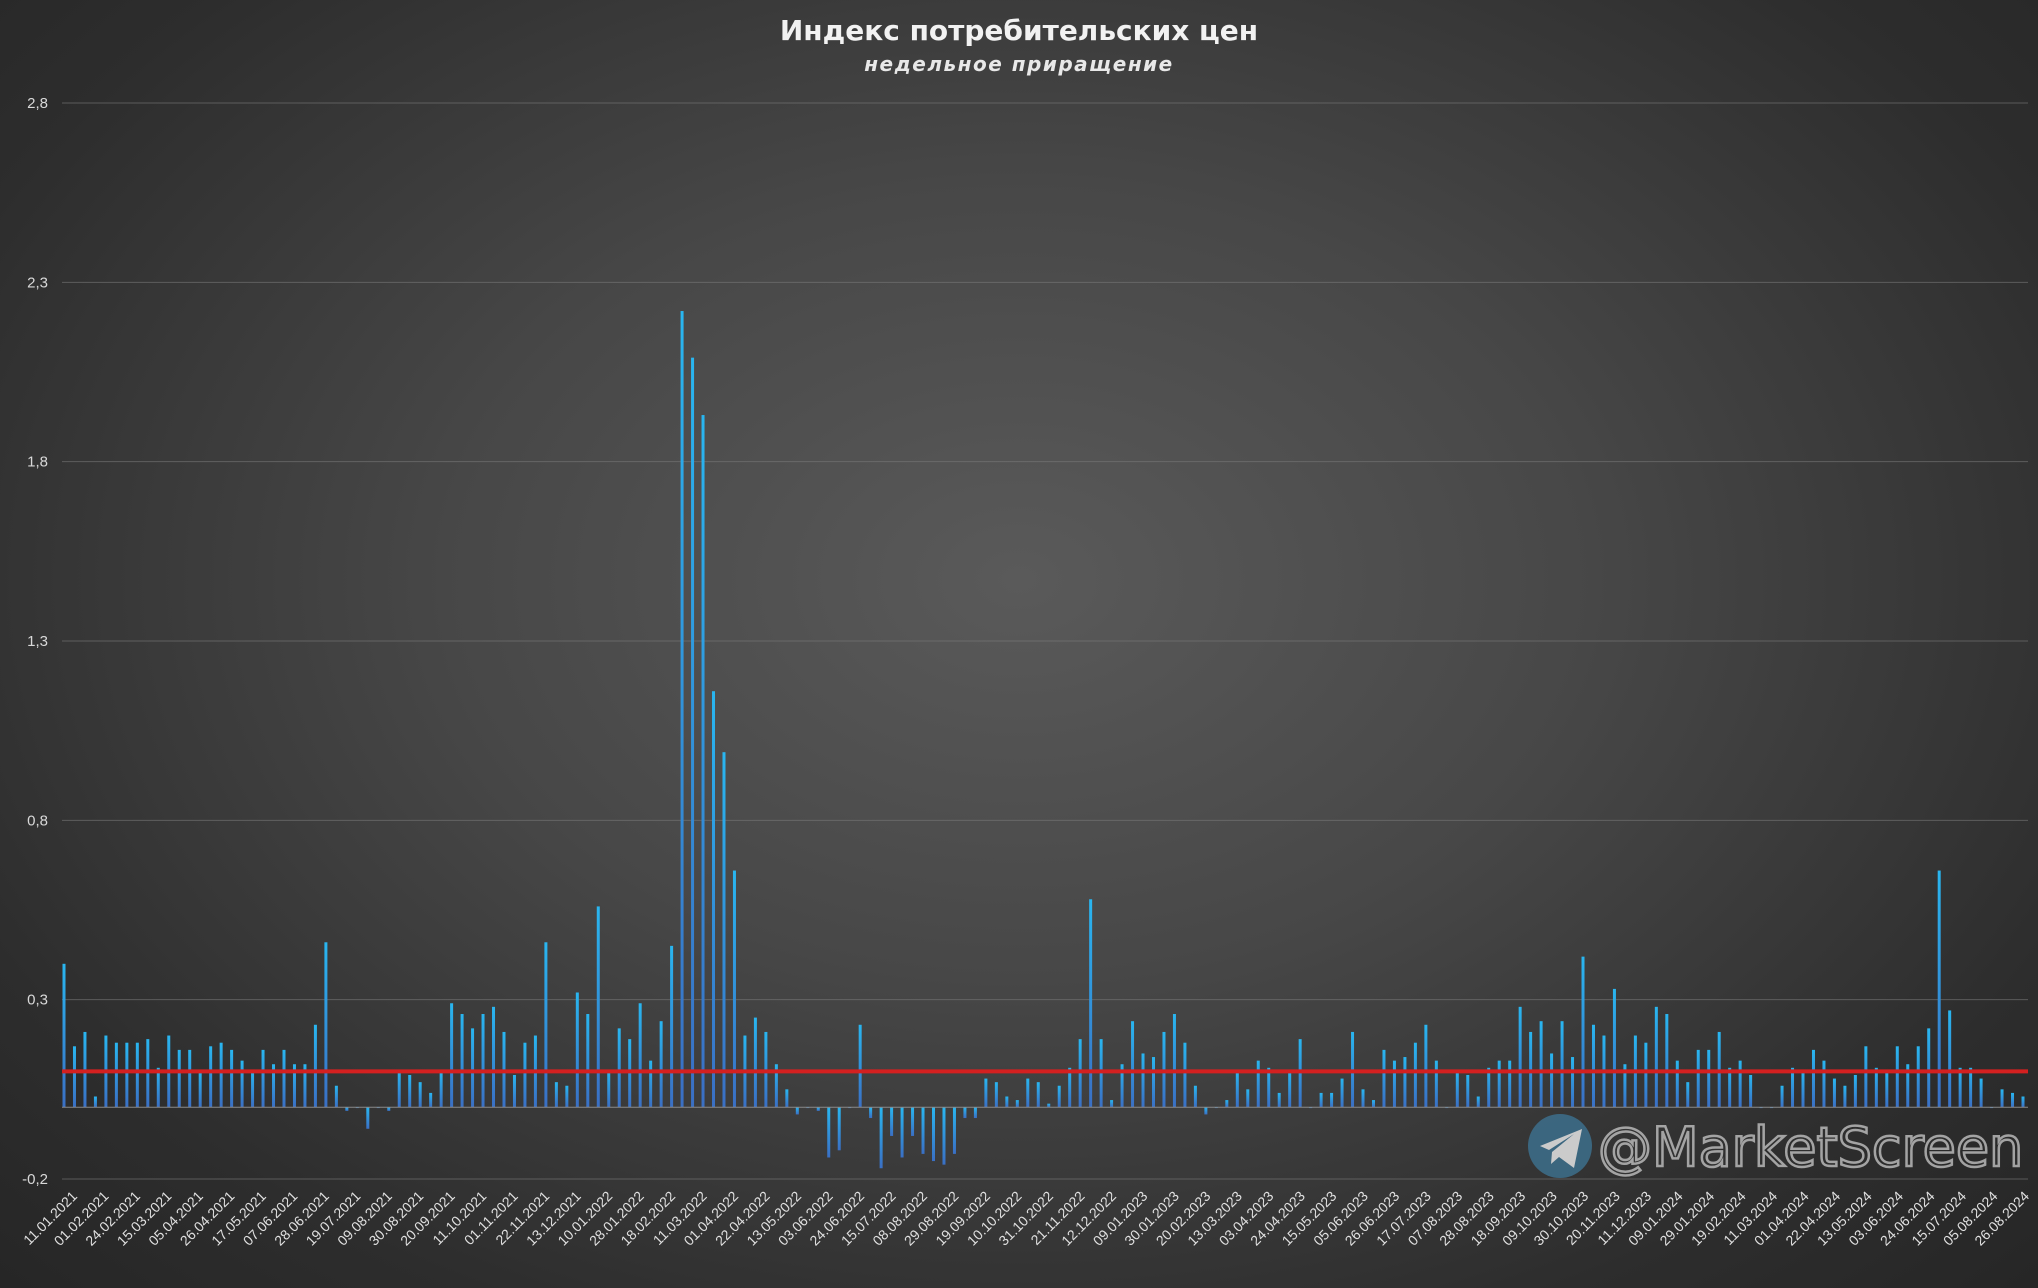 Image resolution: width=2038 pixels, height=1288 pixels. What do you see at coordinates (37, 462) in the screenshot?
I see `y-tick-label: 1,8` at bounding box center [37, 462].